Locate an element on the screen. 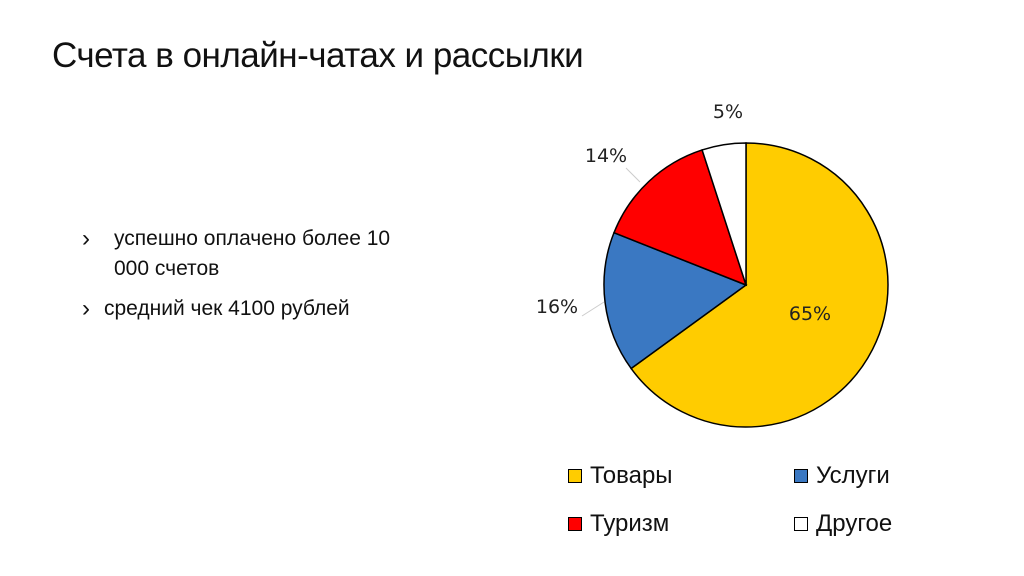 The height and width of the screenshot is (576, 1024). legend-item-other: Другое is located at coordinates (843, 524).